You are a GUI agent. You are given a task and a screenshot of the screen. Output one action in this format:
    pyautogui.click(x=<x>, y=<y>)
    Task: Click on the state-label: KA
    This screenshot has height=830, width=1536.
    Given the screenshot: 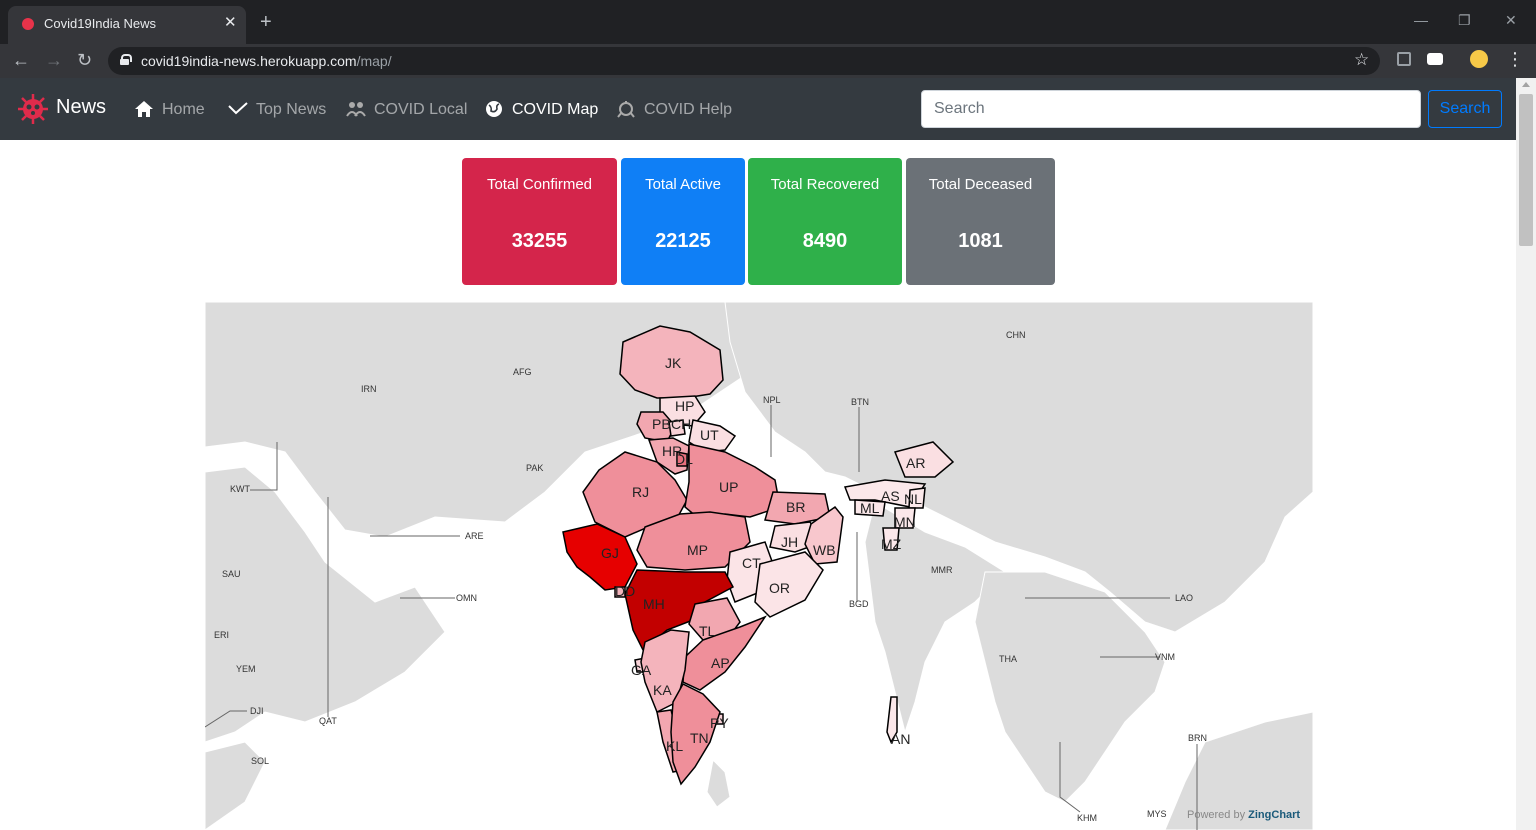 What is the action you would take?
    pyautogui.click(x=662, y=690)
    